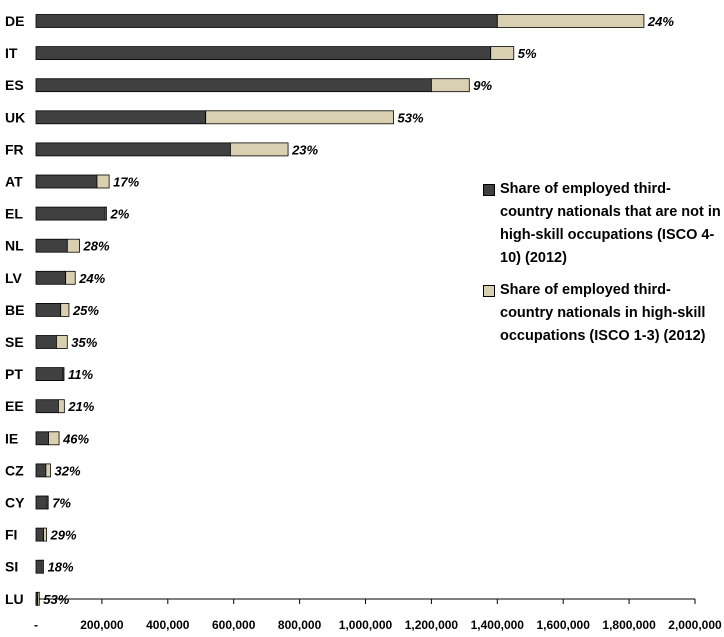 This screenshot has width=724, height=637. What do you see at coordinates (61, 503) in the screenshot?
I see `data-label: 7%` at bounding box center [61, 503].